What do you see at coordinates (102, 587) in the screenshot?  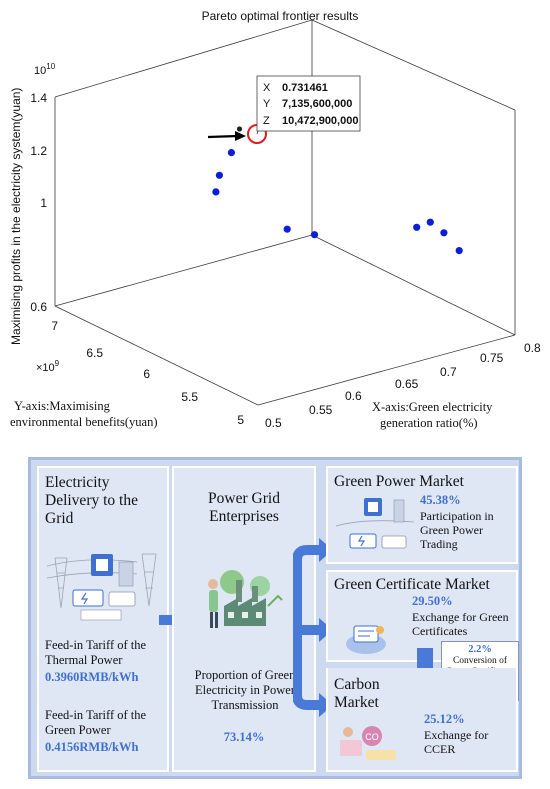 I see `power-grid-illustration` at bounding box center [102, 587].